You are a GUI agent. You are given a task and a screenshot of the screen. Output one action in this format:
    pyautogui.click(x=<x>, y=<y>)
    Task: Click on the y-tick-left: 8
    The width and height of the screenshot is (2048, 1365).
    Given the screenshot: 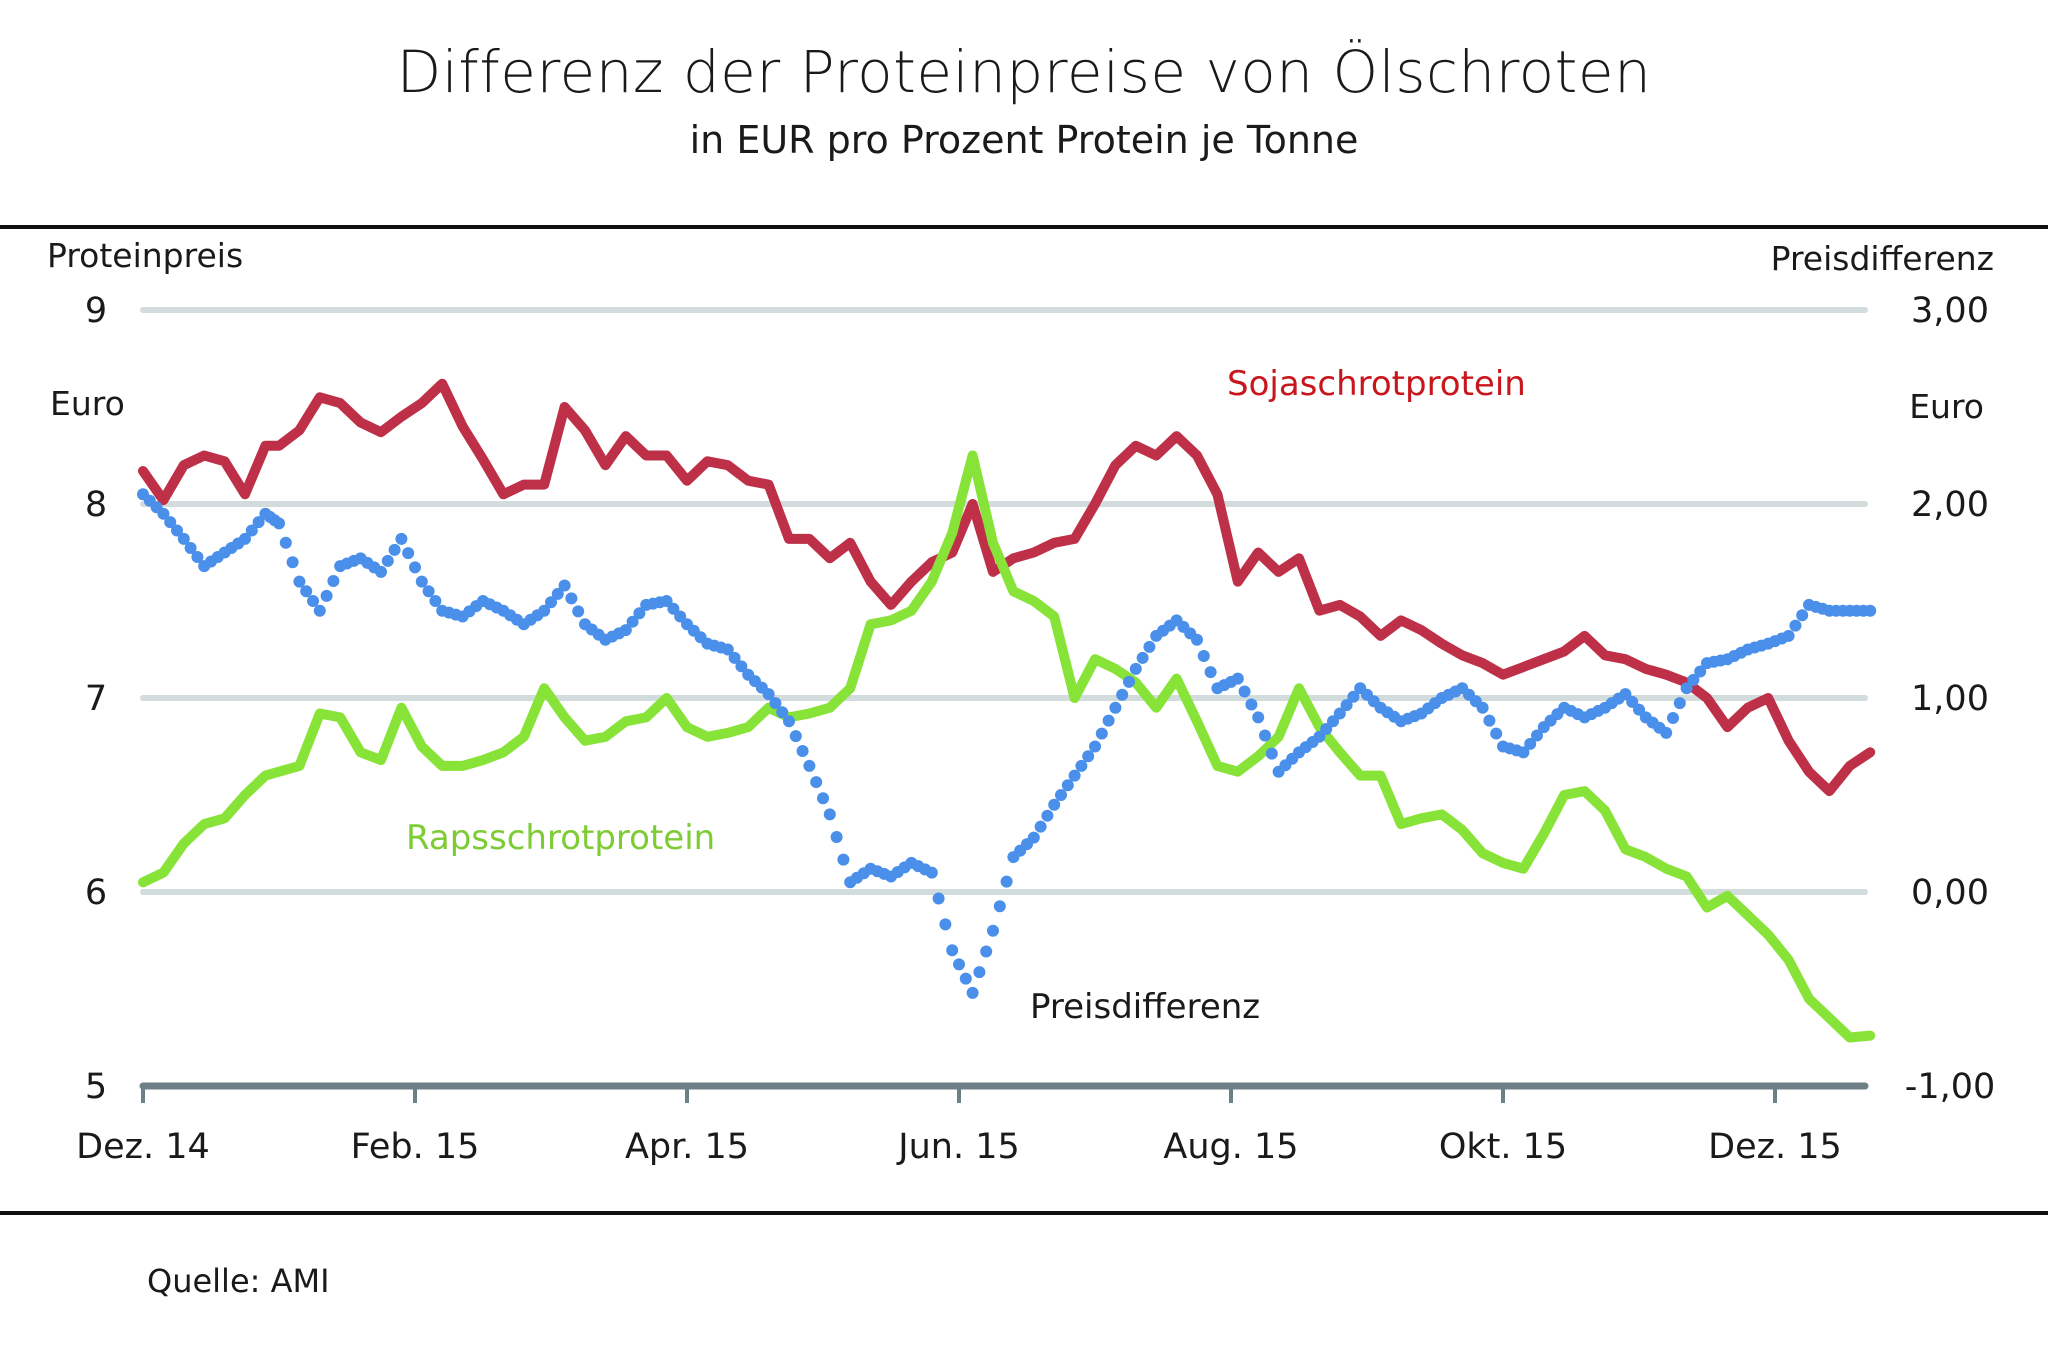 What is the action you would take?
    pyautogui.click(x=96, y=505)
    